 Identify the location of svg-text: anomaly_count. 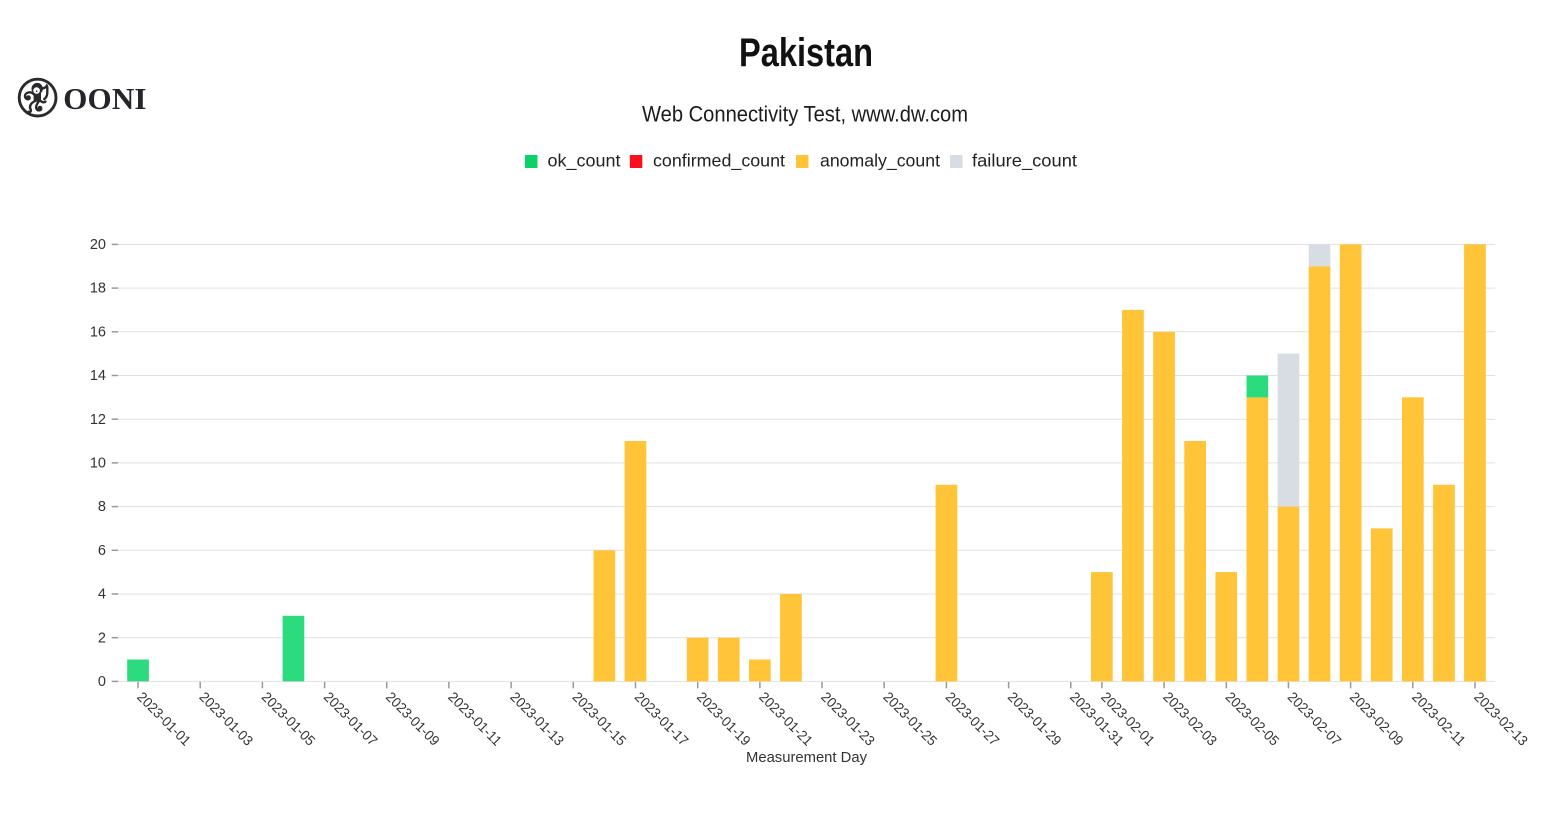
(880, 161).